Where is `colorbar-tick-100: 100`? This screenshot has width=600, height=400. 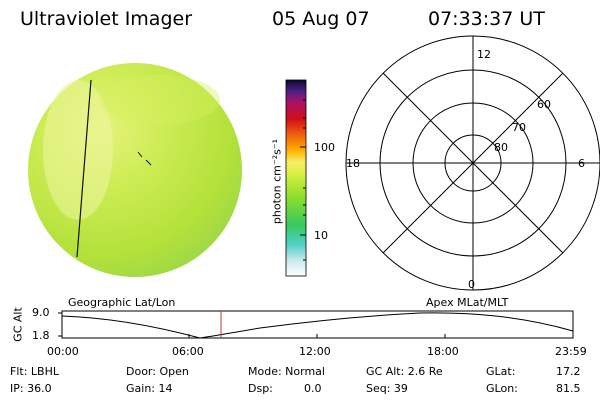 colorbar-tick-100: 100 is located at coordinates (324, 147).